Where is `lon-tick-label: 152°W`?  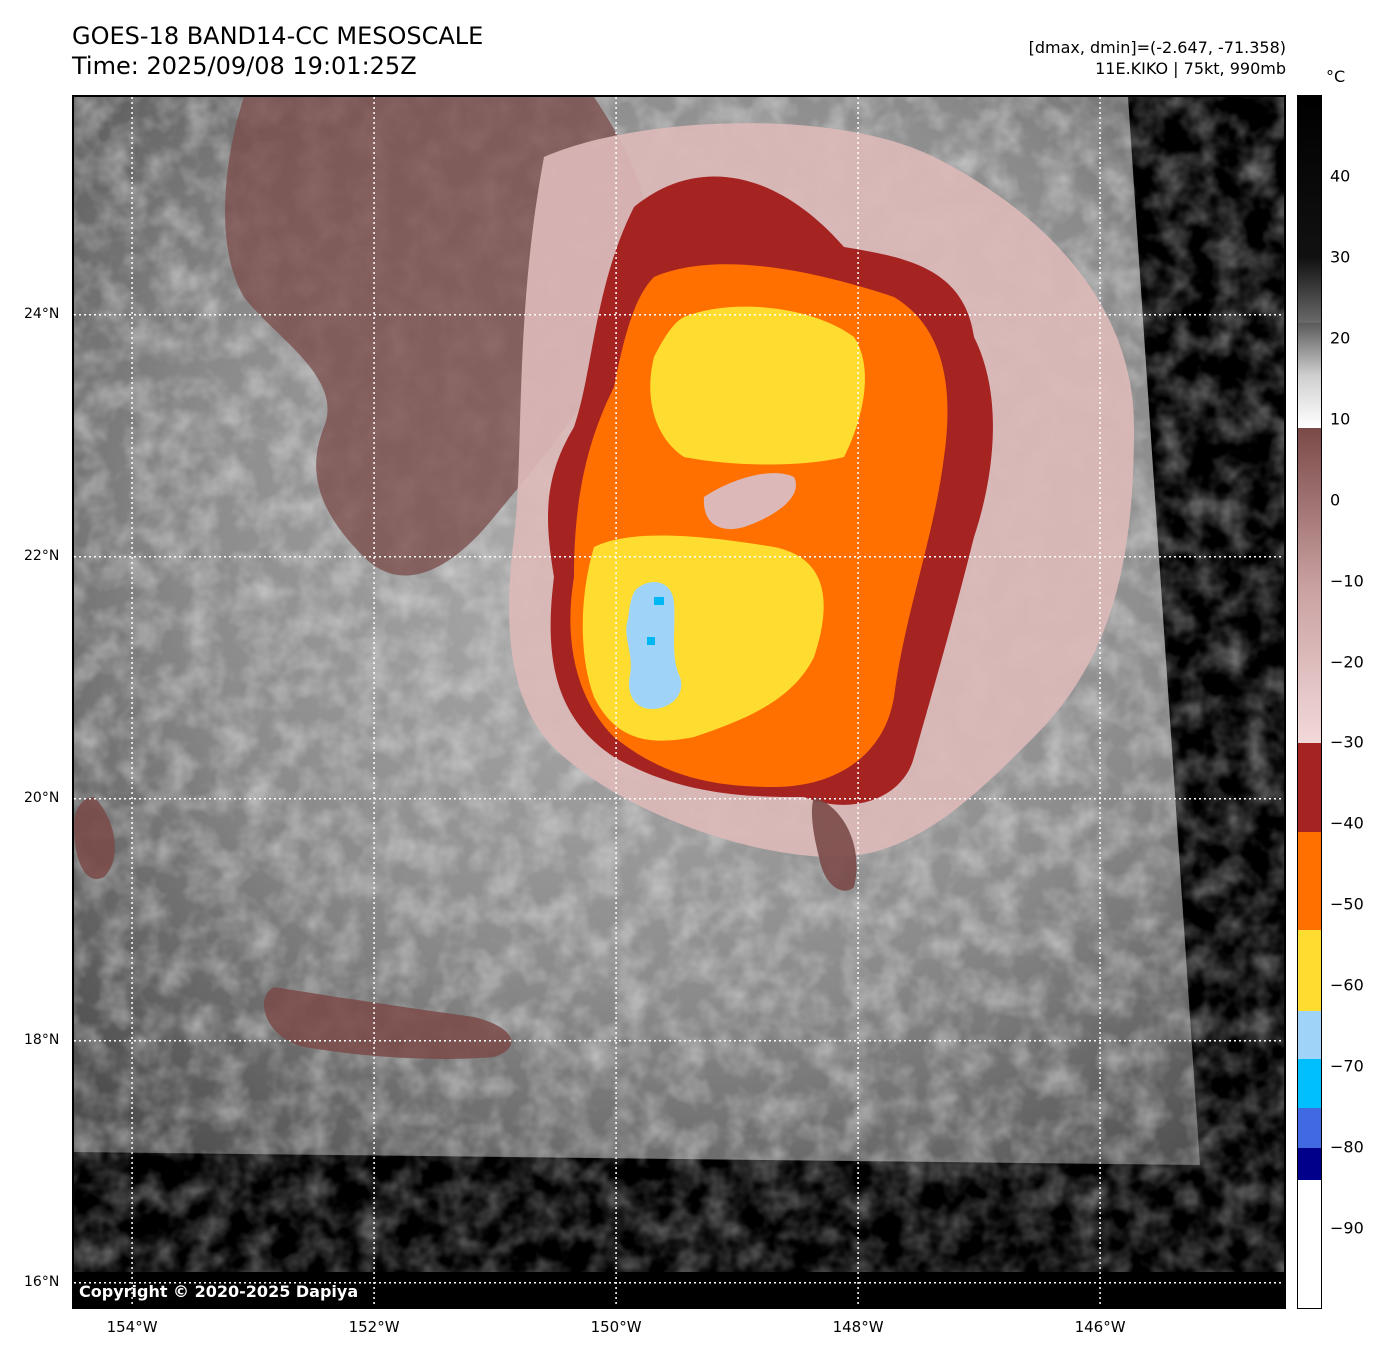 lon-tick-label: 152°W is located at coordinates (374, 1327).